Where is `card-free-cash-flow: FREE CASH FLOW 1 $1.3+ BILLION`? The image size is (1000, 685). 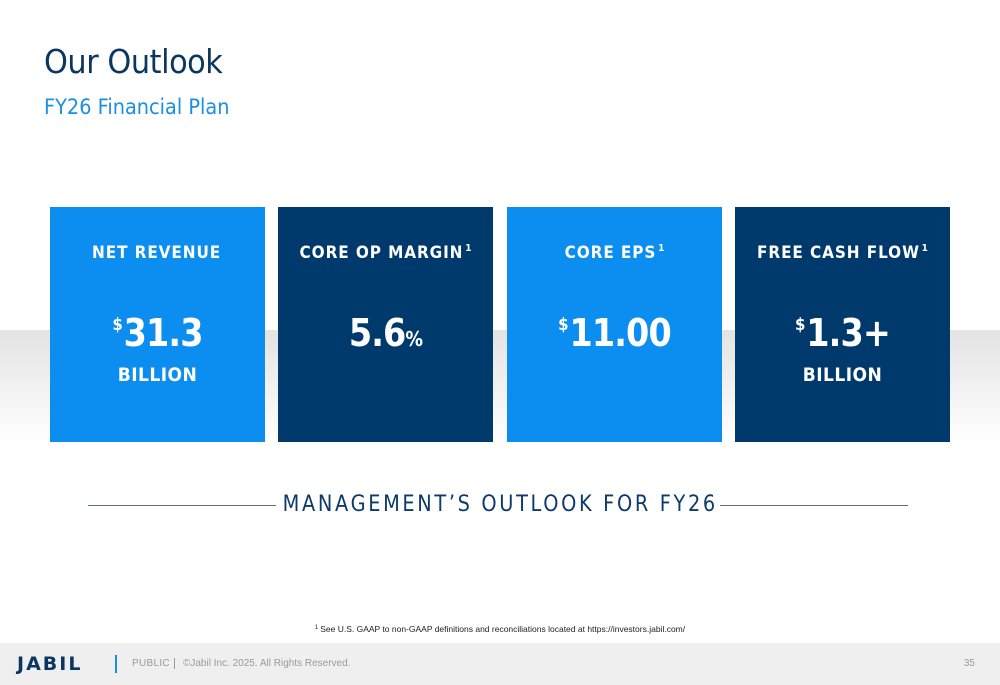 card-free-cash-flow: FREE CASH FLOW 1 $1.3+ BILLION is located at coordinates (842, 324).